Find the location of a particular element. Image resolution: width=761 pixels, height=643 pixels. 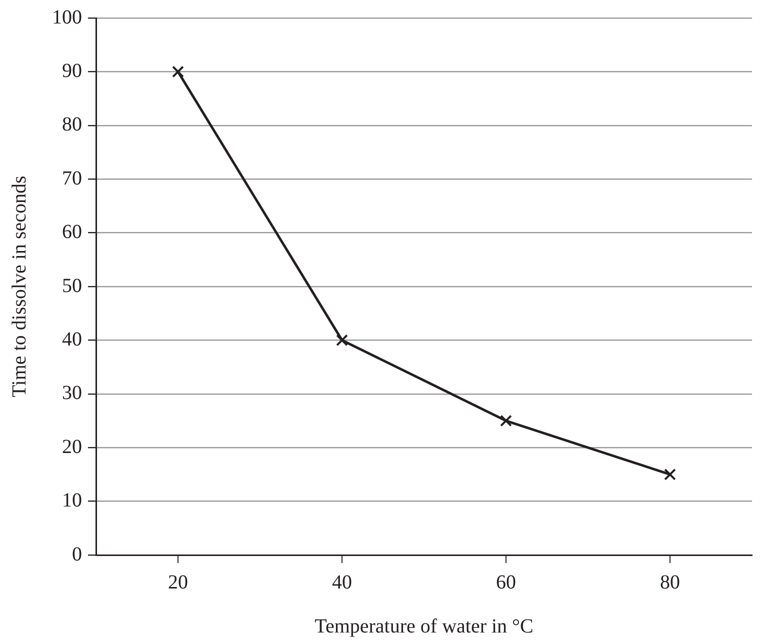

x-tick-label: 80 is located at coordinates (670, 582).